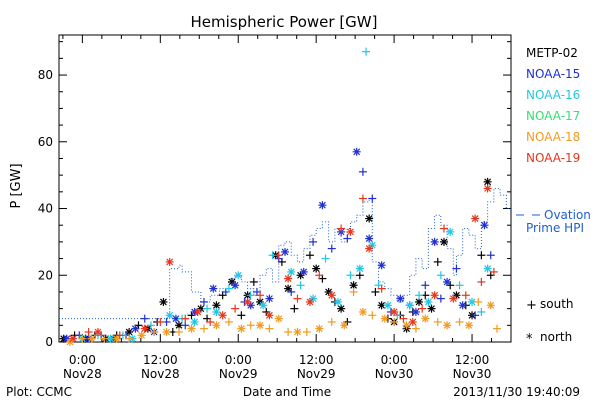  What do you see at coordinates (567, 215) in the screenshot?
I see `legend-ovation-line1: Ovation` at bounding box center [567, 215].